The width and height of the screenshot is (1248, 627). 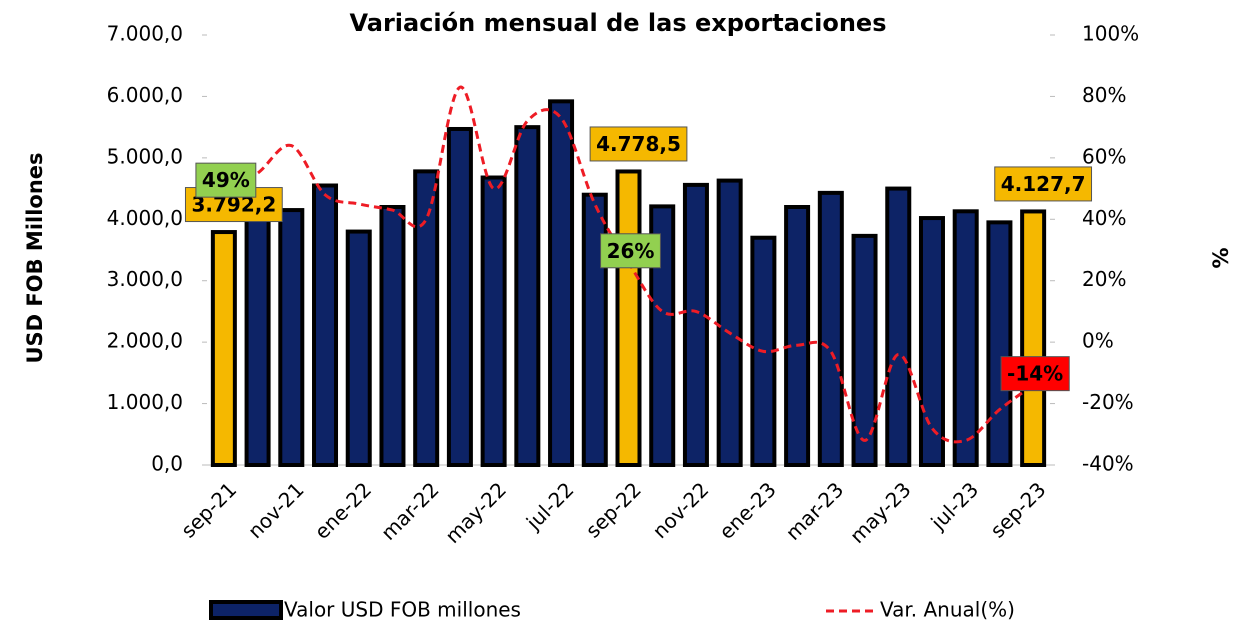 What do you see at coordinates (1104, 156) in the screenshot?
I see `y2-tick-label: 60%` at bounding box center [1104, 156].